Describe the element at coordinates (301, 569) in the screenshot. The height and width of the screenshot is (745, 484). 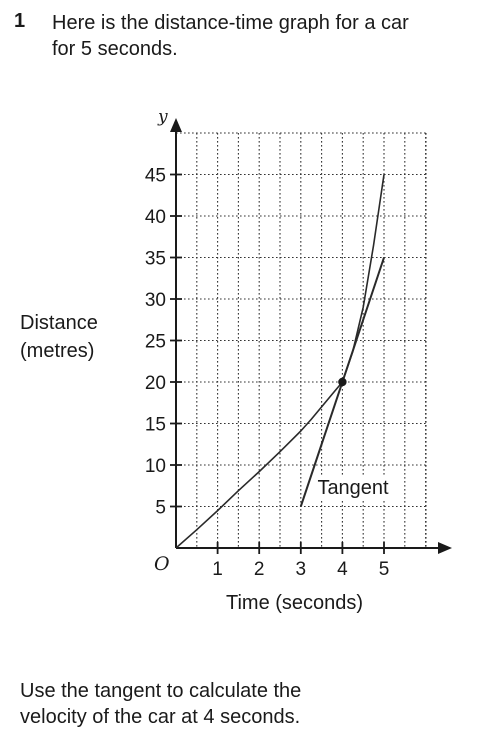
I see `x-tick-label: 3` at that location.